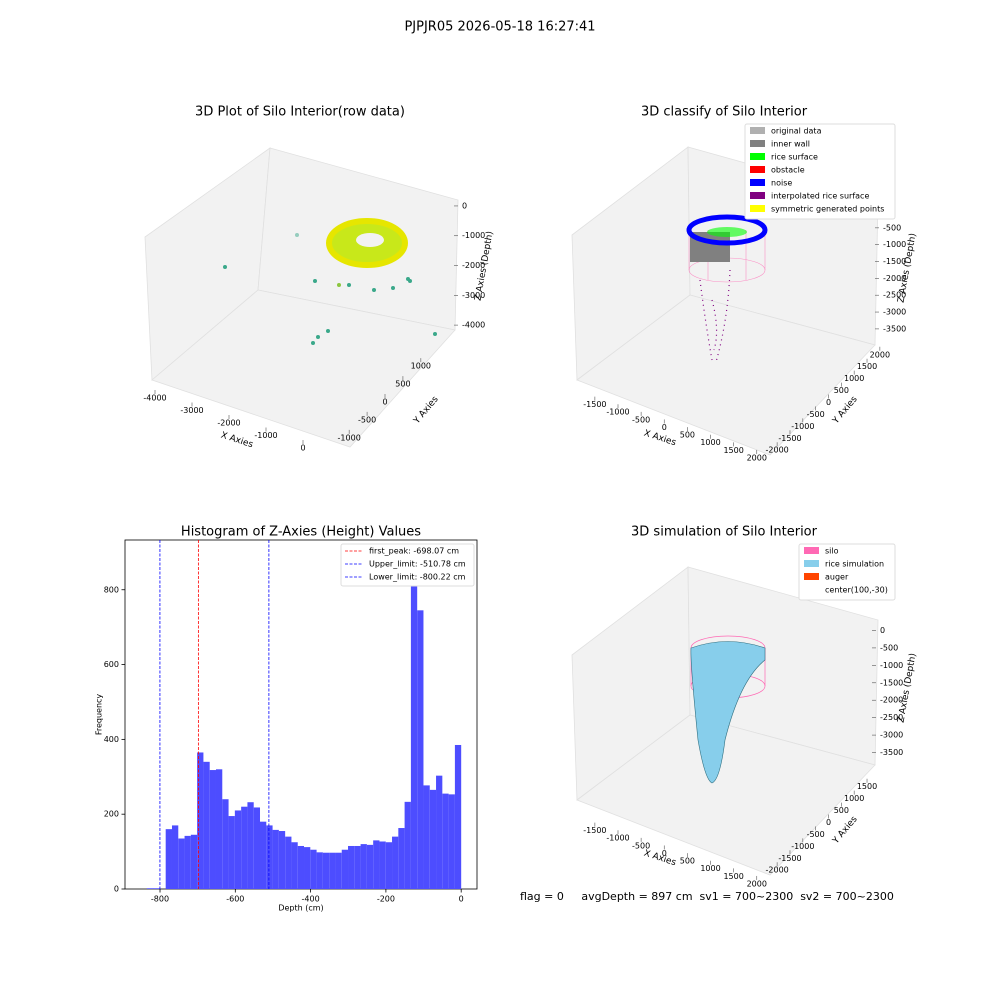 The image size is (1000, 1000). Describe the element at coordinates (724, 112) in the screenshot. I see `chart-title: 3D classify of Silo Interior` at that location.